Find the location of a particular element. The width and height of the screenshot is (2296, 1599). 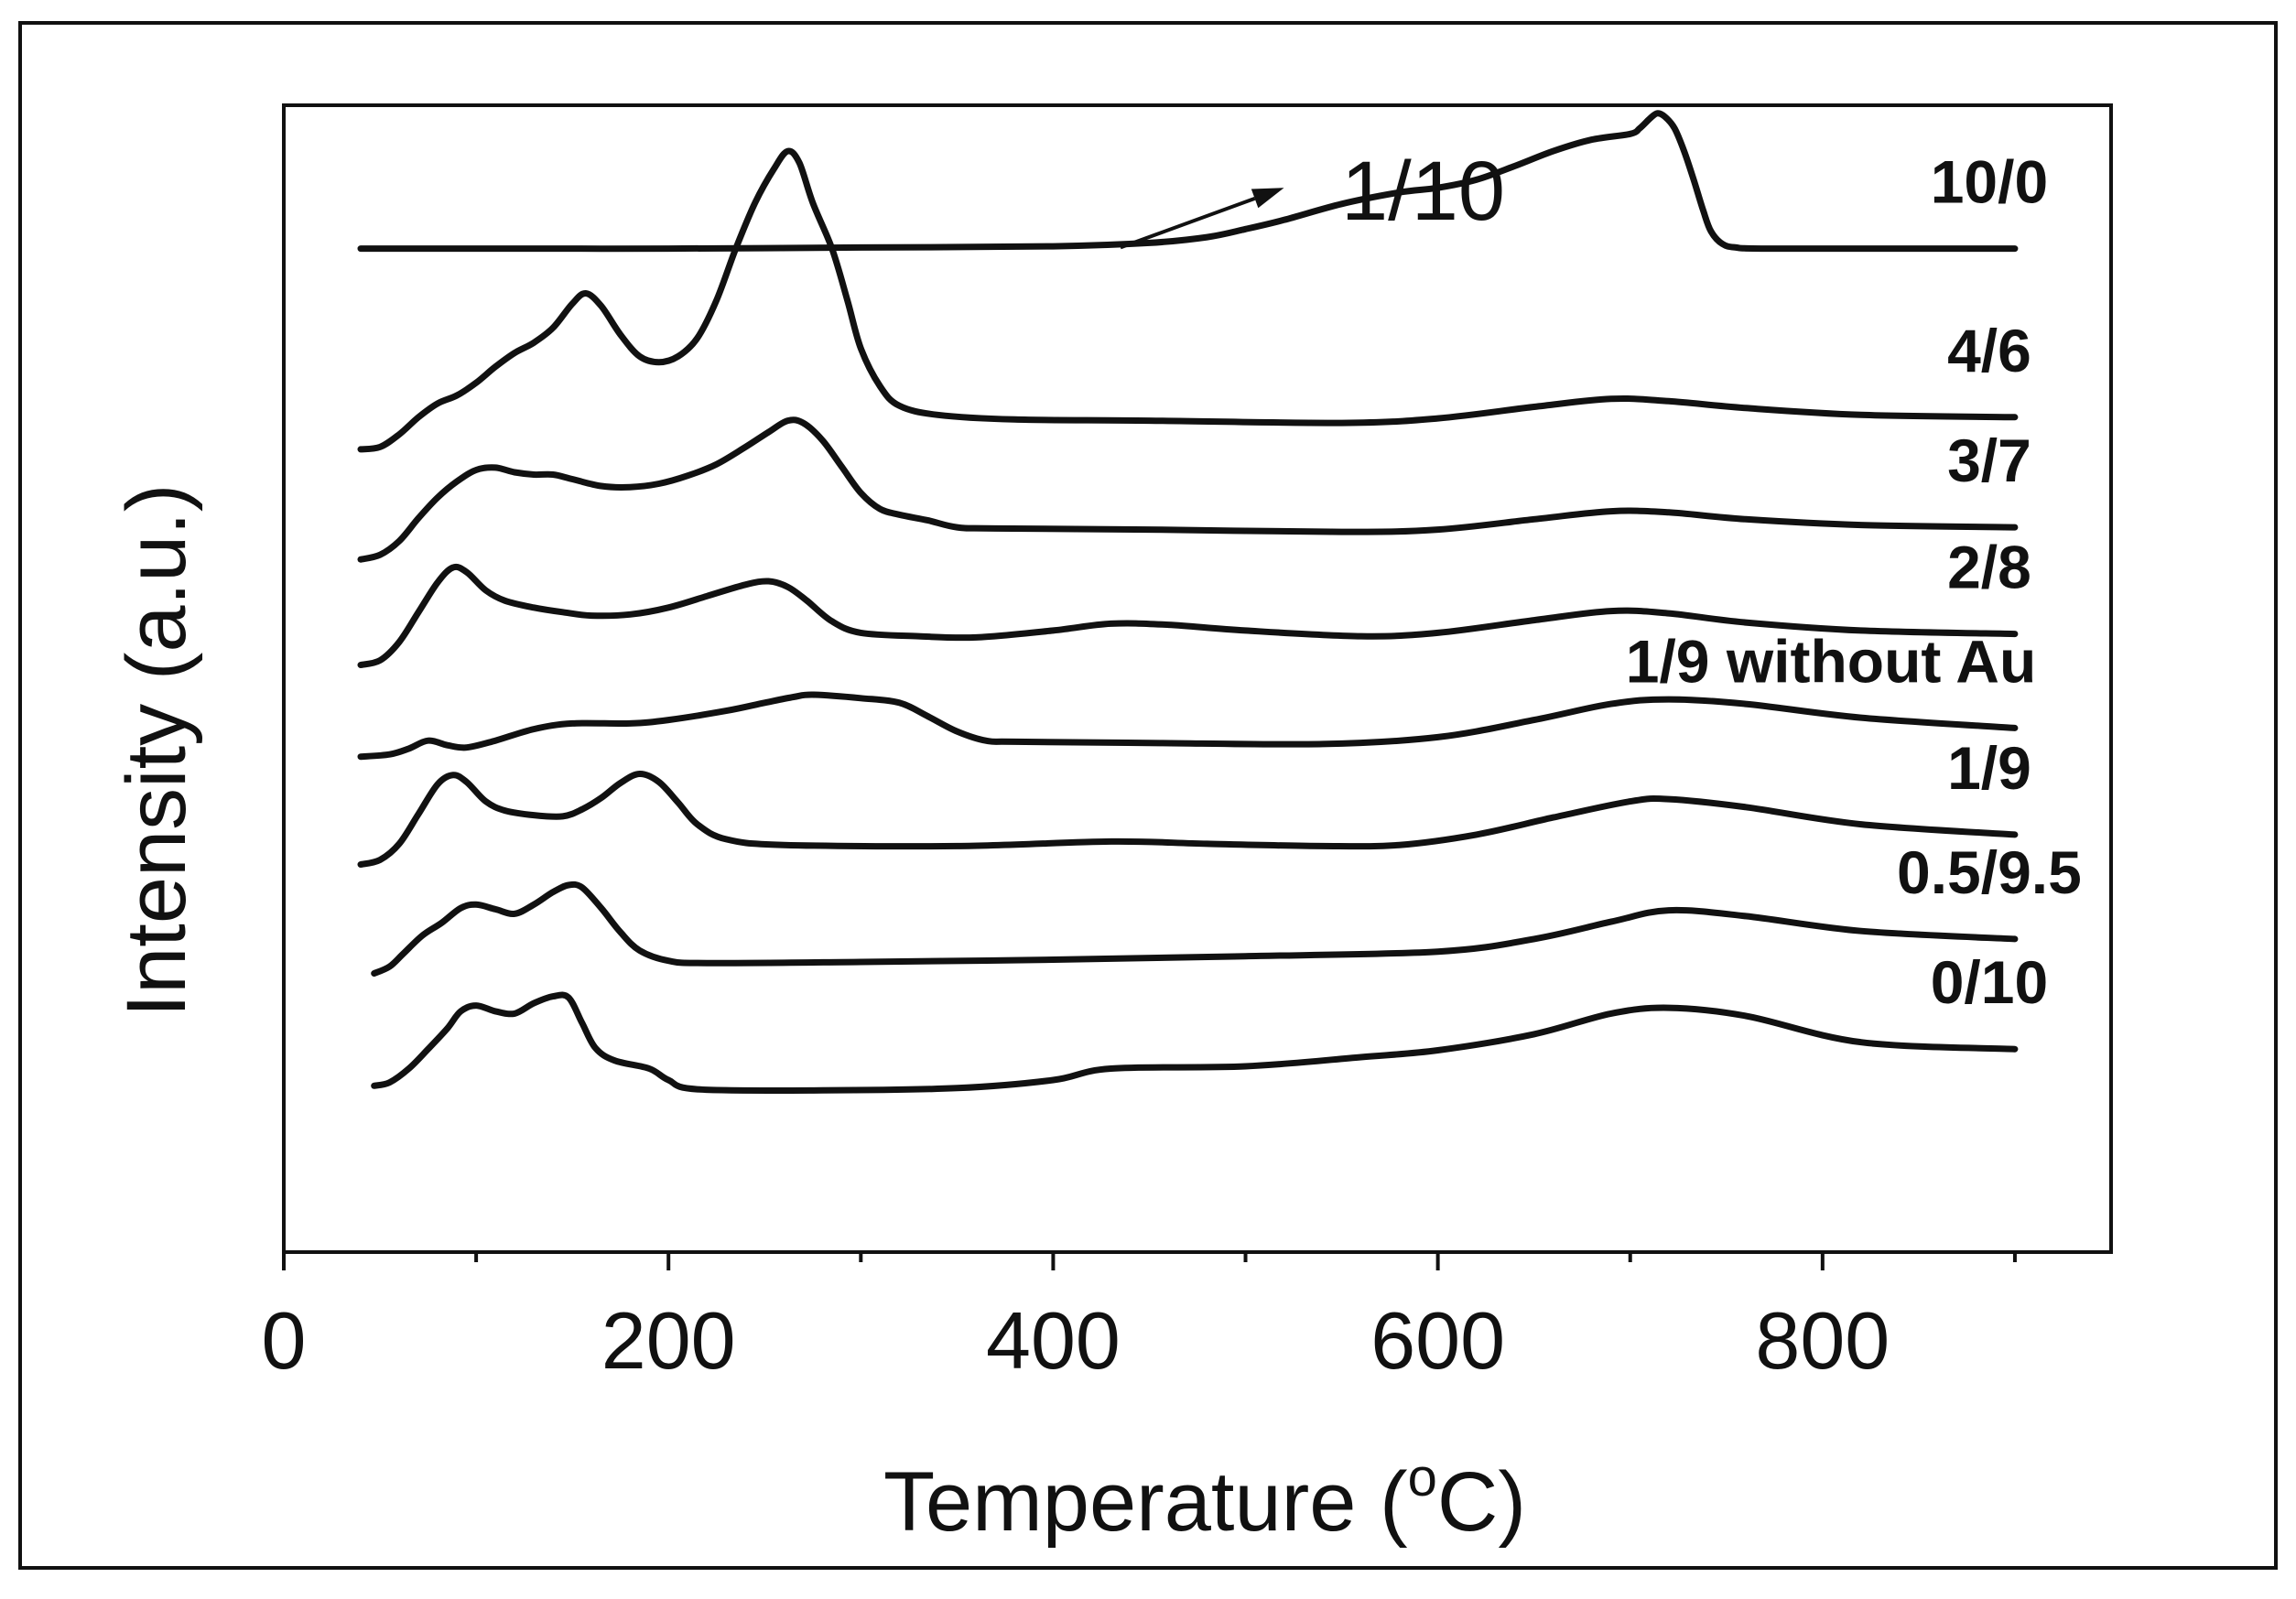

series-label-1-9: 1/9 is located at coordinates (1989, 768).